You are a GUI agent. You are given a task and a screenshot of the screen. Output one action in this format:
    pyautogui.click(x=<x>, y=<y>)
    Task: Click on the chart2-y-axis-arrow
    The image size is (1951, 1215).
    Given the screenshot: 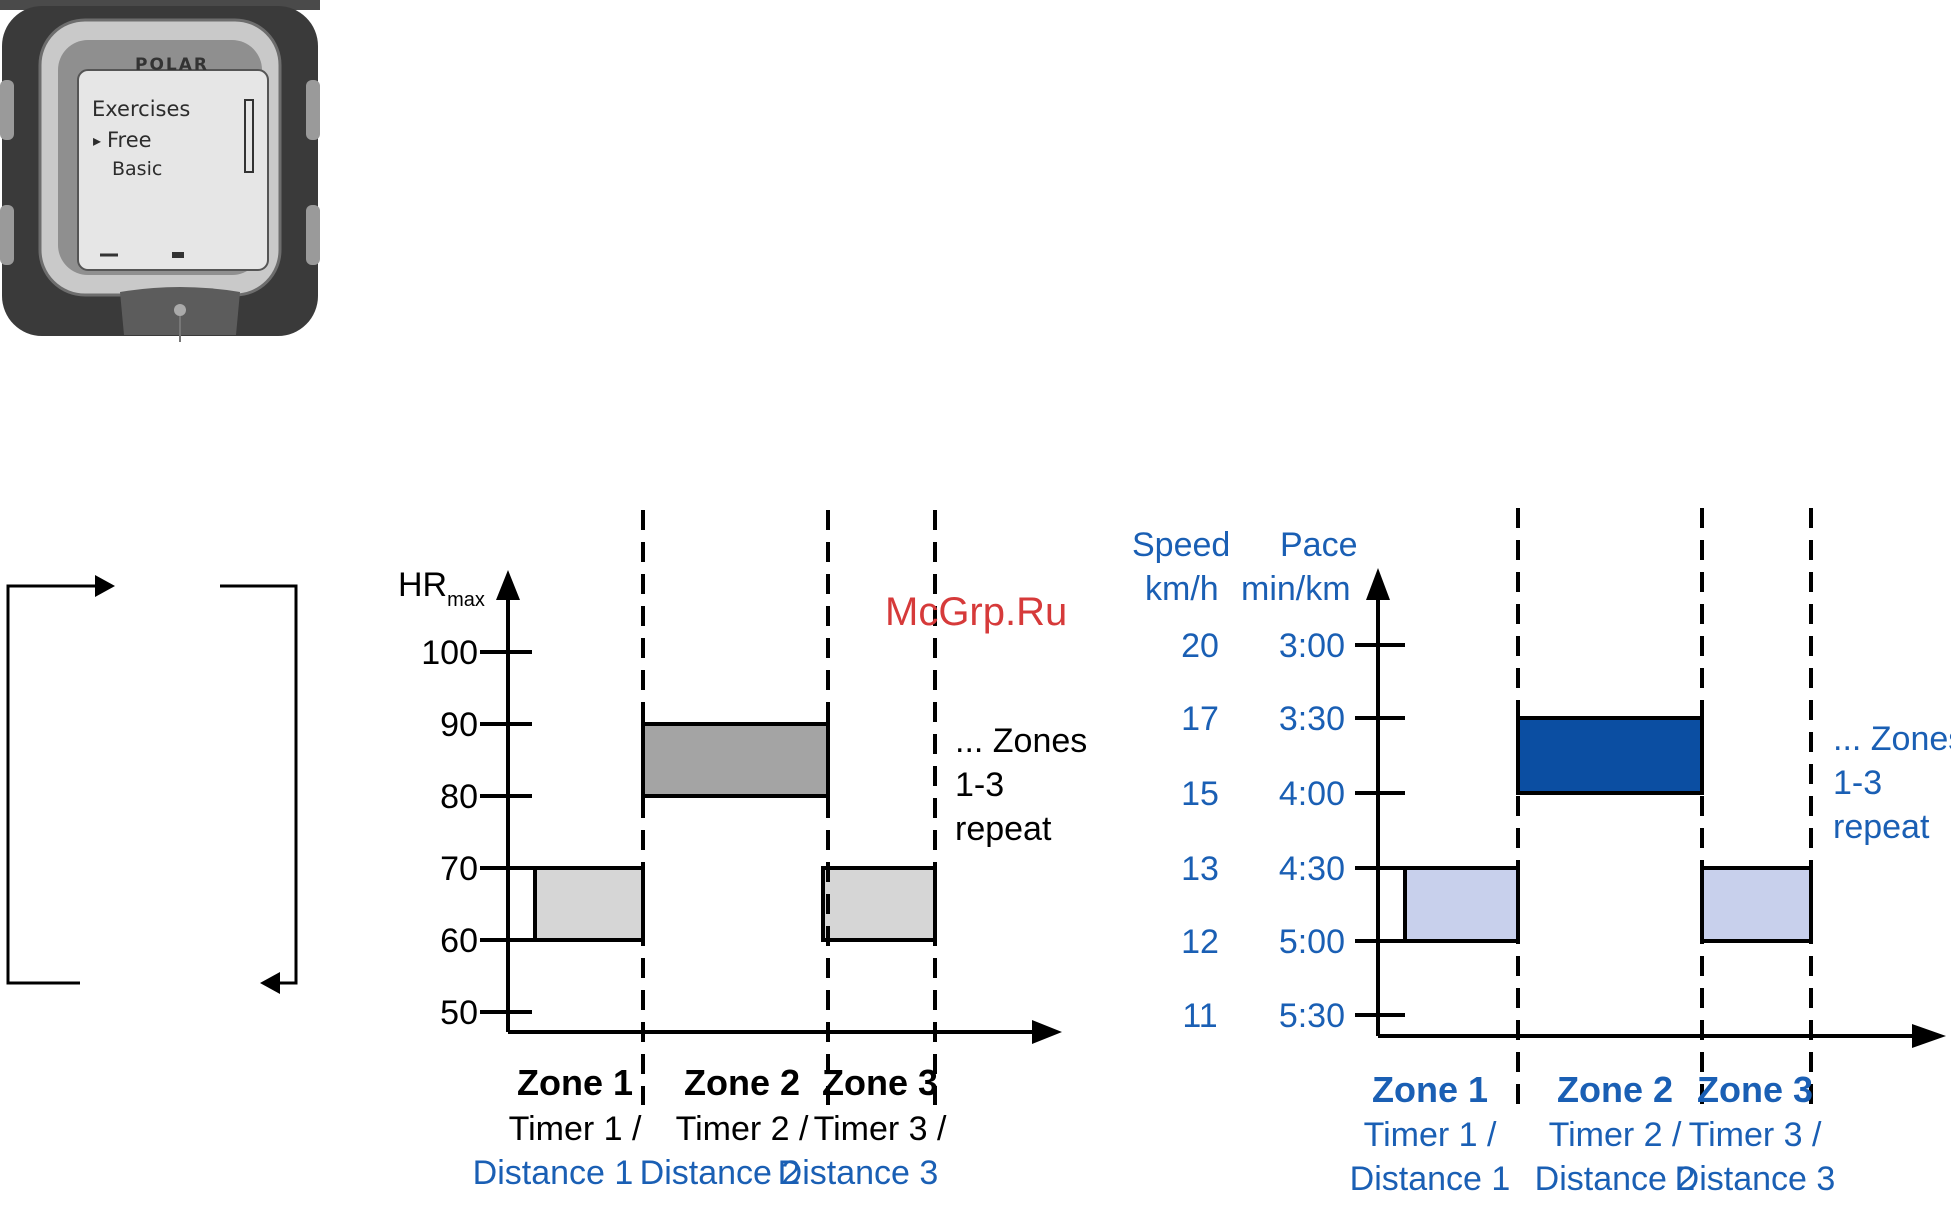 What is the action you would take?
    pyautogui.click(x=1378, y=584)
    